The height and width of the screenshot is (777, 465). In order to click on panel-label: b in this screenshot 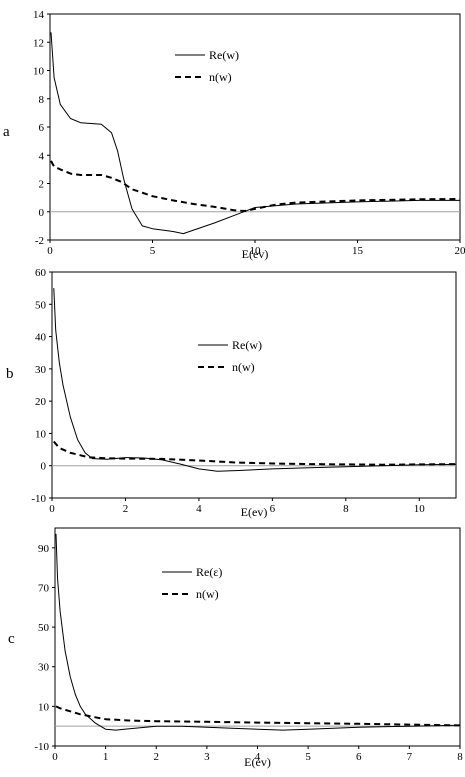, I will do `click(10, 374)`.